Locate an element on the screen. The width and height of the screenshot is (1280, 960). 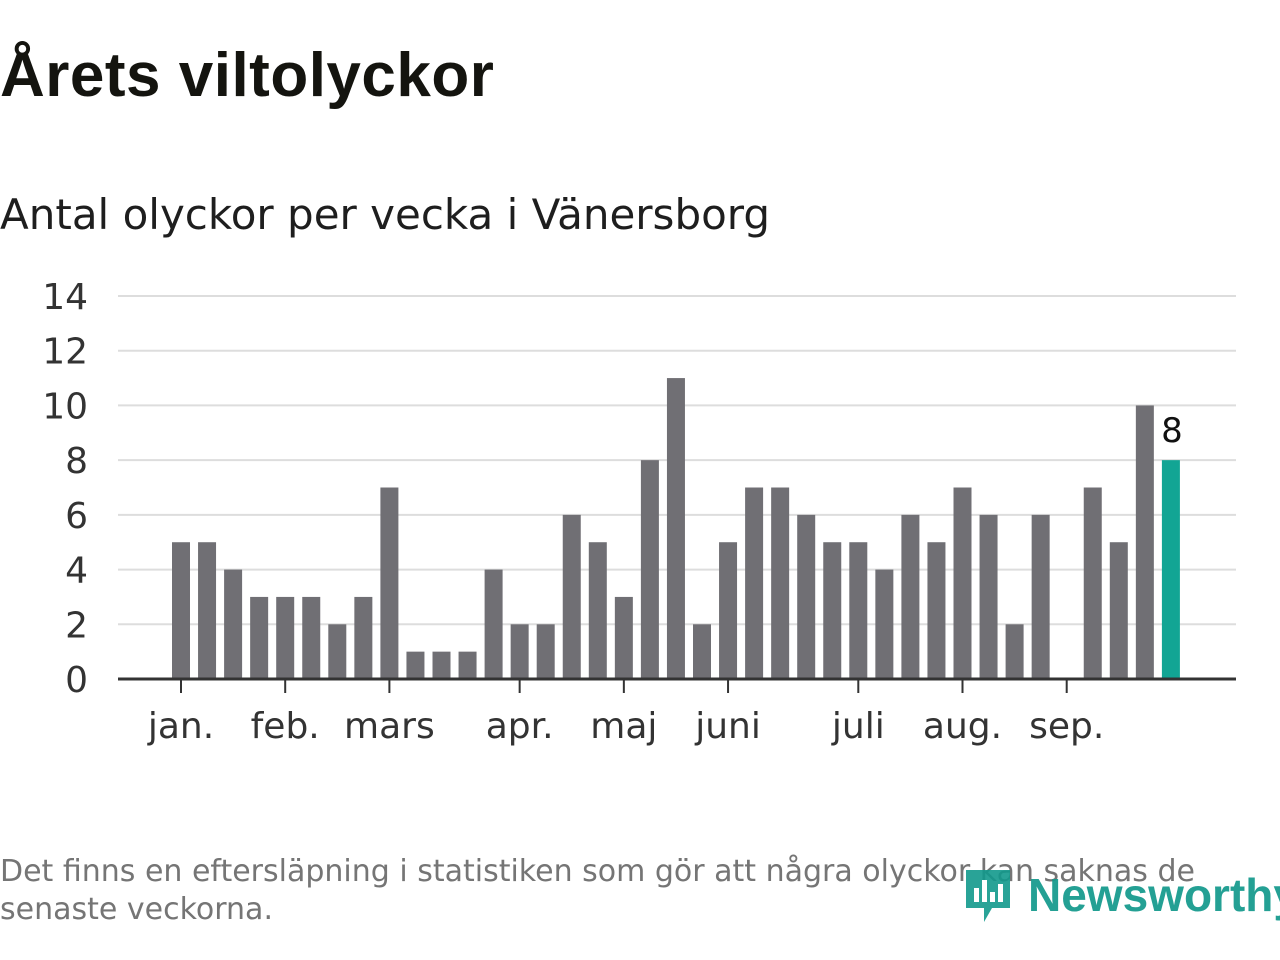
x-tick-label: apr. is located at coordinates (520, 726).